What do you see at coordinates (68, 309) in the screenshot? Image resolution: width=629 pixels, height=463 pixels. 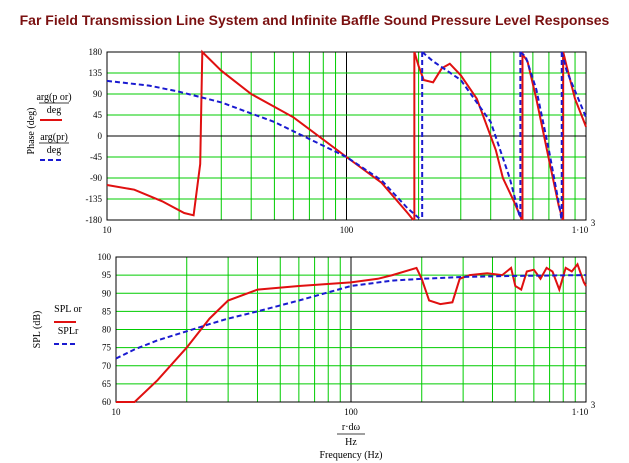 I see `panel2-legend-label: SPL or` at bounding box center [68, 309].